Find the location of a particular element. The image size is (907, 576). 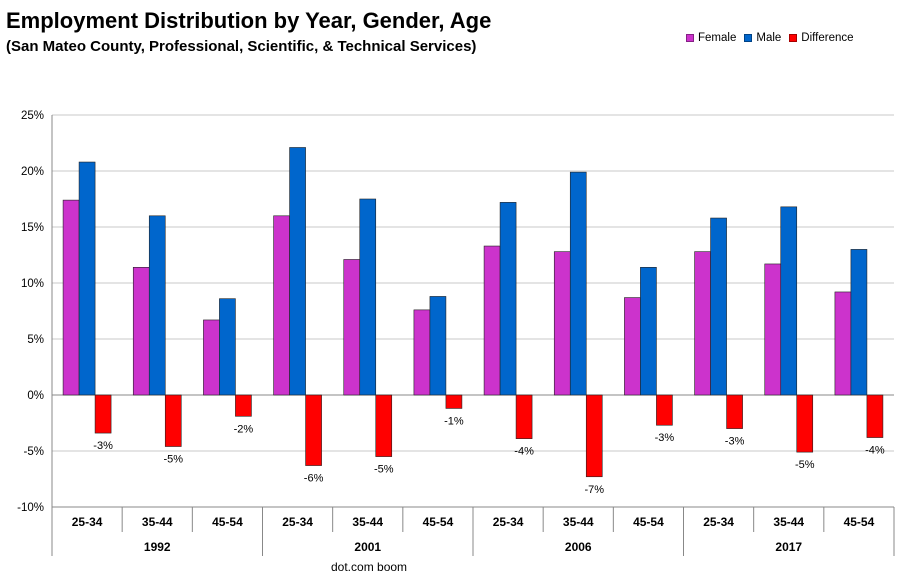

x-group-label: 2001 is located at coordinates (367, 547).